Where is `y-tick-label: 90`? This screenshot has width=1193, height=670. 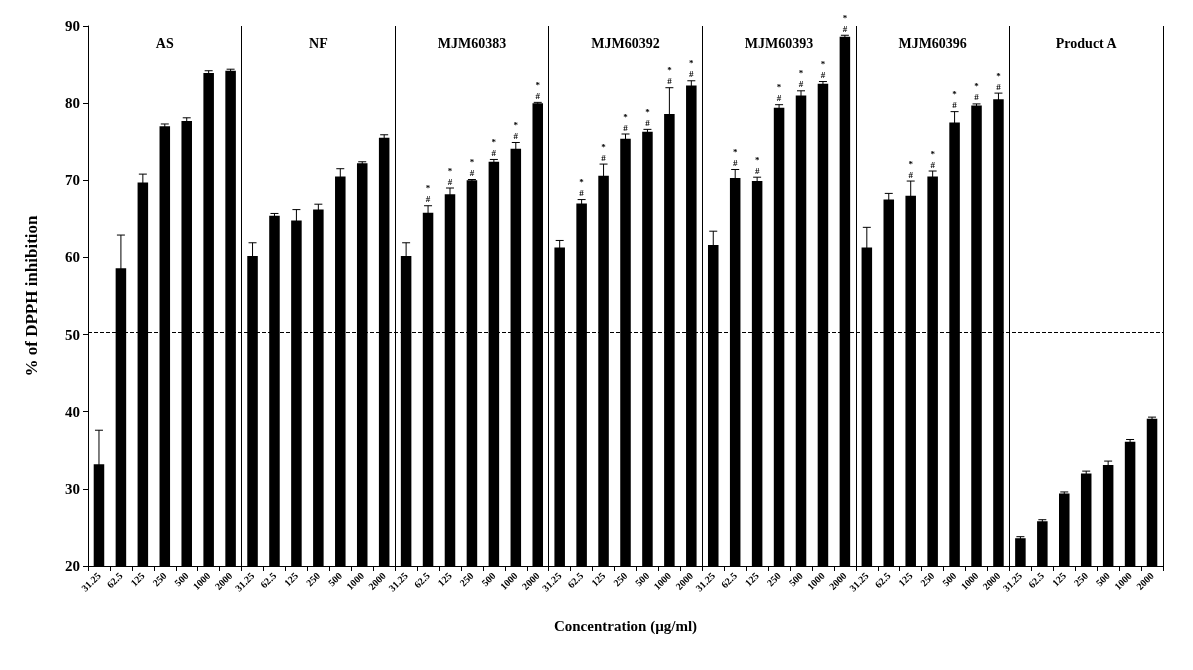
y-tick-label: 90 is located at coordinates (72, 26).